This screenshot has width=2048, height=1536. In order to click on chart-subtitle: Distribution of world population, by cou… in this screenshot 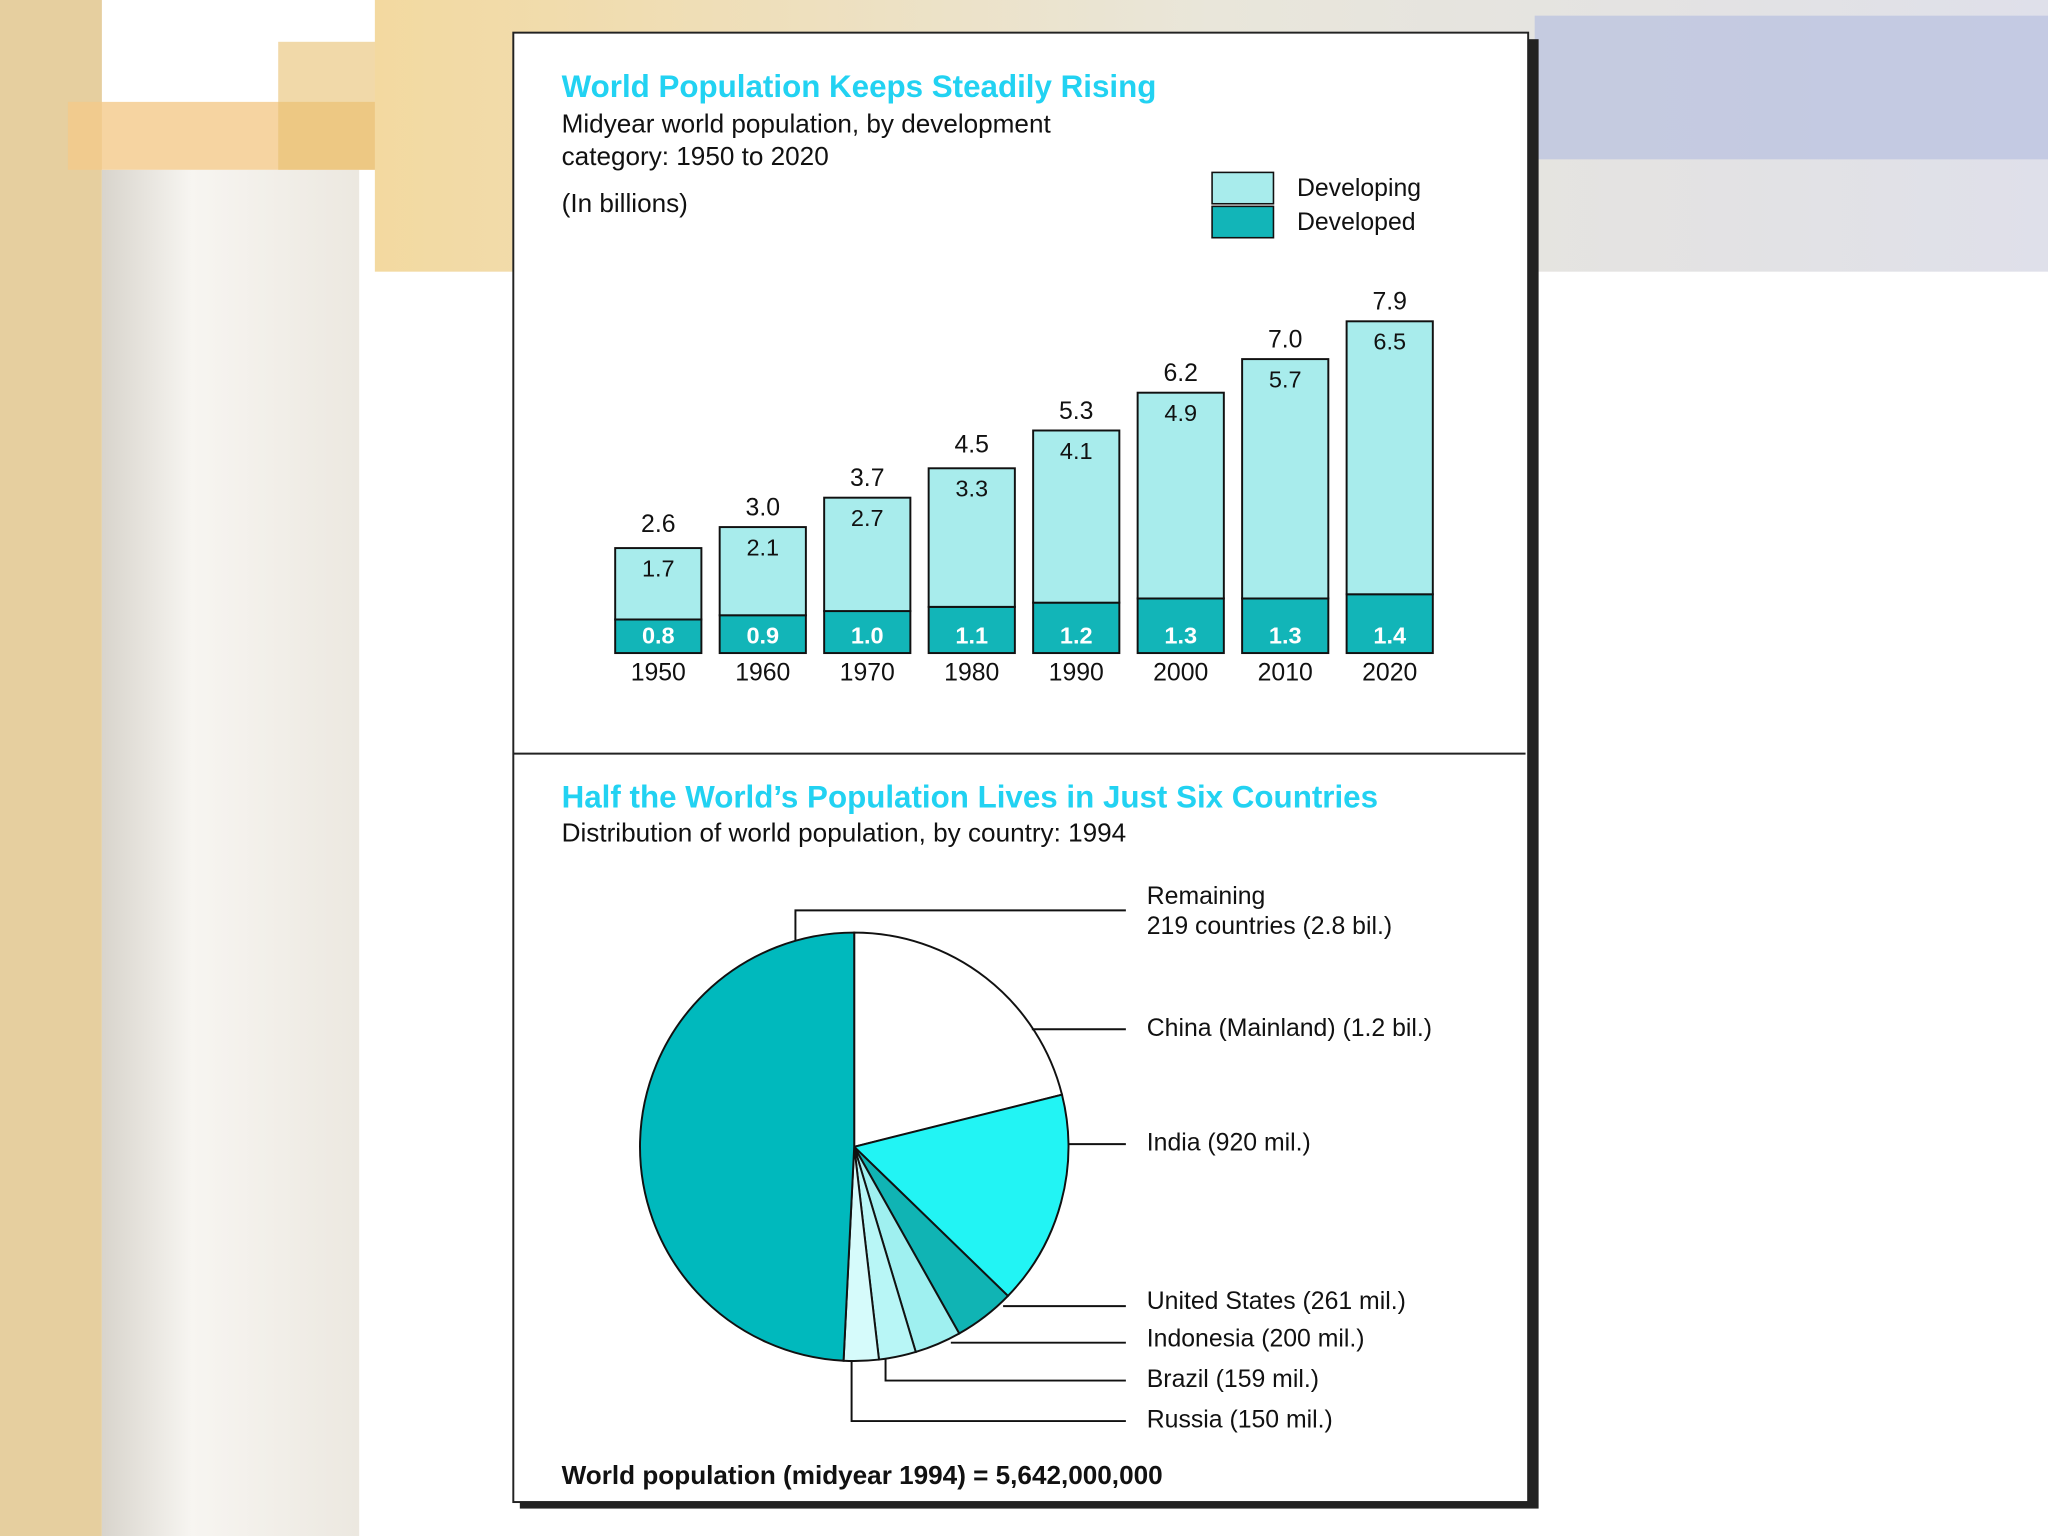, I will do `click(844, 833)`.